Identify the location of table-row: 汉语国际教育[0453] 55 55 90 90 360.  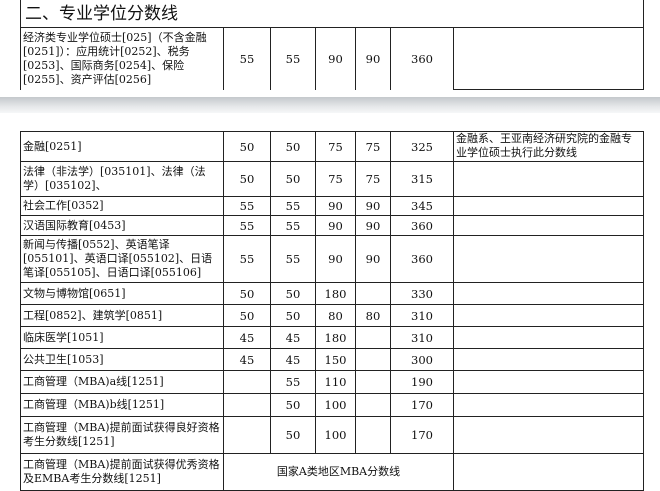
(332, 225).